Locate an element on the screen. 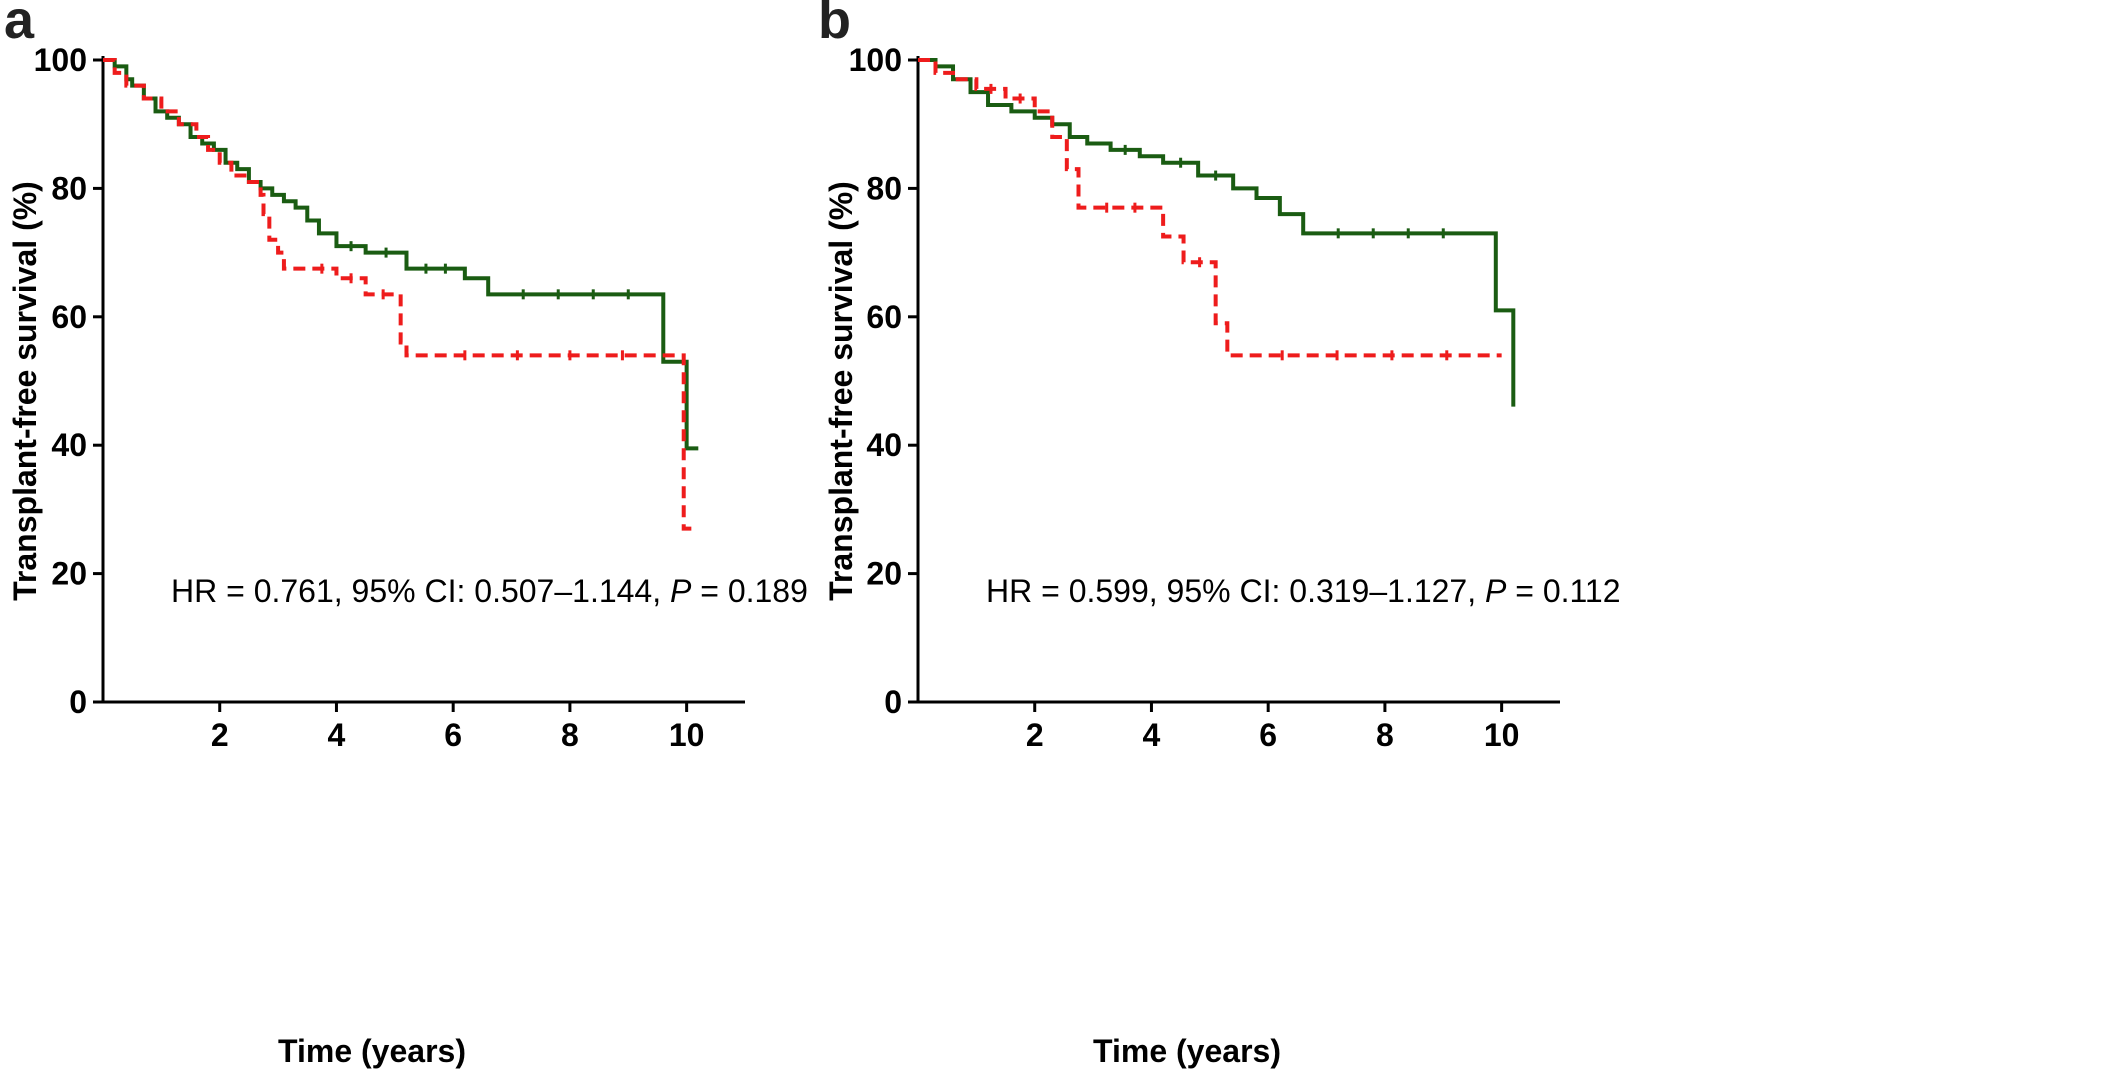  panel-letter: a is located at coordinates (19, 25).